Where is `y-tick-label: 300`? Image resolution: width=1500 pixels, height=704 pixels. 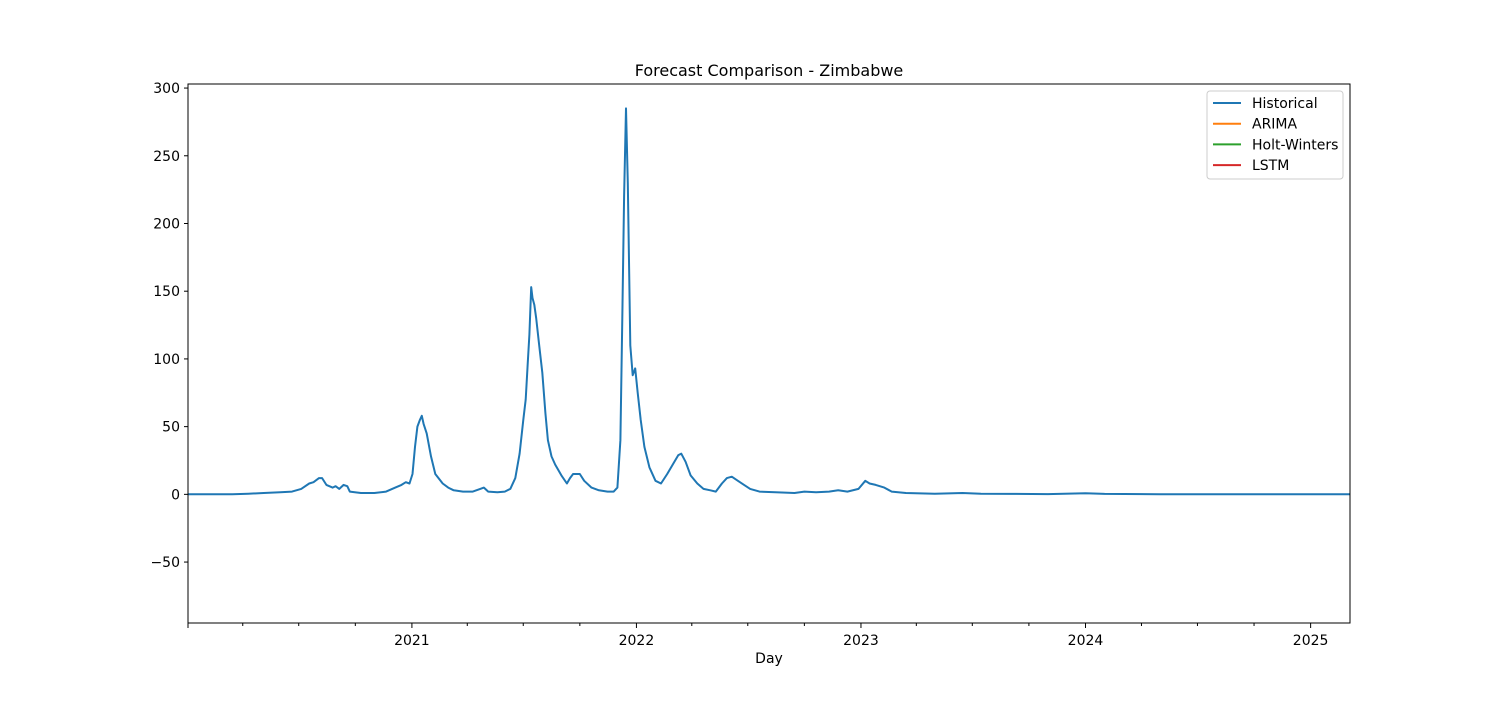 y-tick-label: 300 is located at coordinates (166, 89).